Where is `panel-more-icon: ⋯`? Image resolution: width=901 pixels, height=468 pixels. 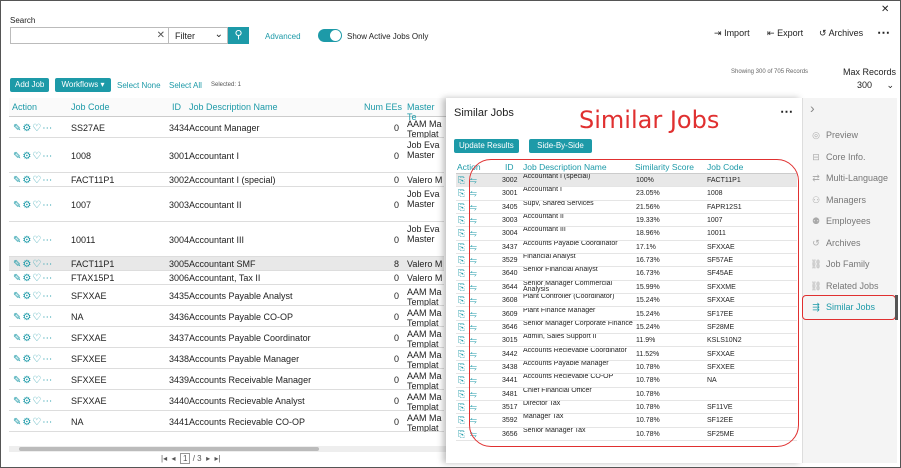
panel-more-icon: ⋯ is located at coordinates (786, 111).